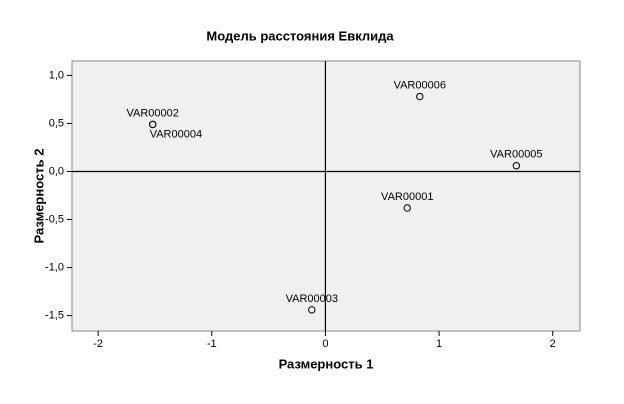 This screenshot has height=404, width=624. I want to click on x-tick-label: 2, so click(553, 344).